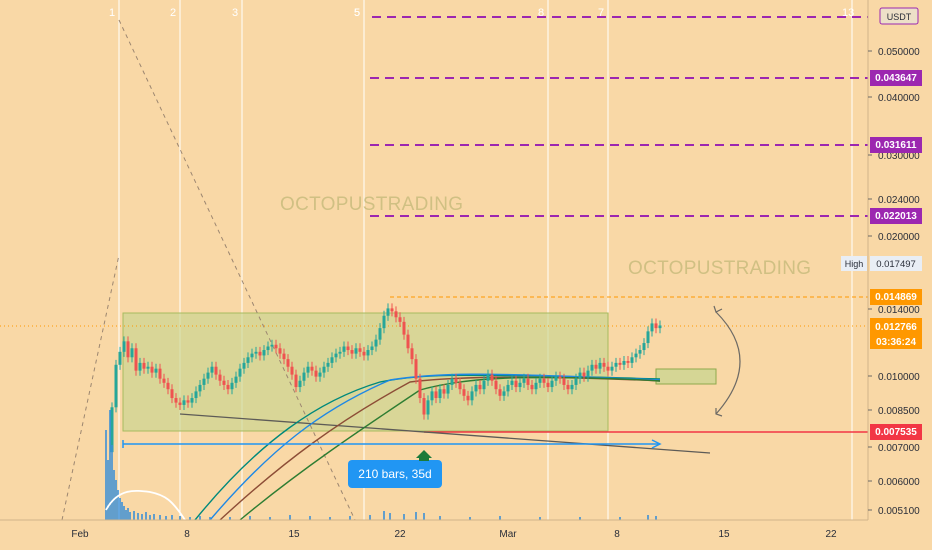 The height and width of the screenshot is (550, 932). What do you see at coordinates (854, 263) in the screenshot?
I see `high-label-bg` at bounding box center [854, 263].